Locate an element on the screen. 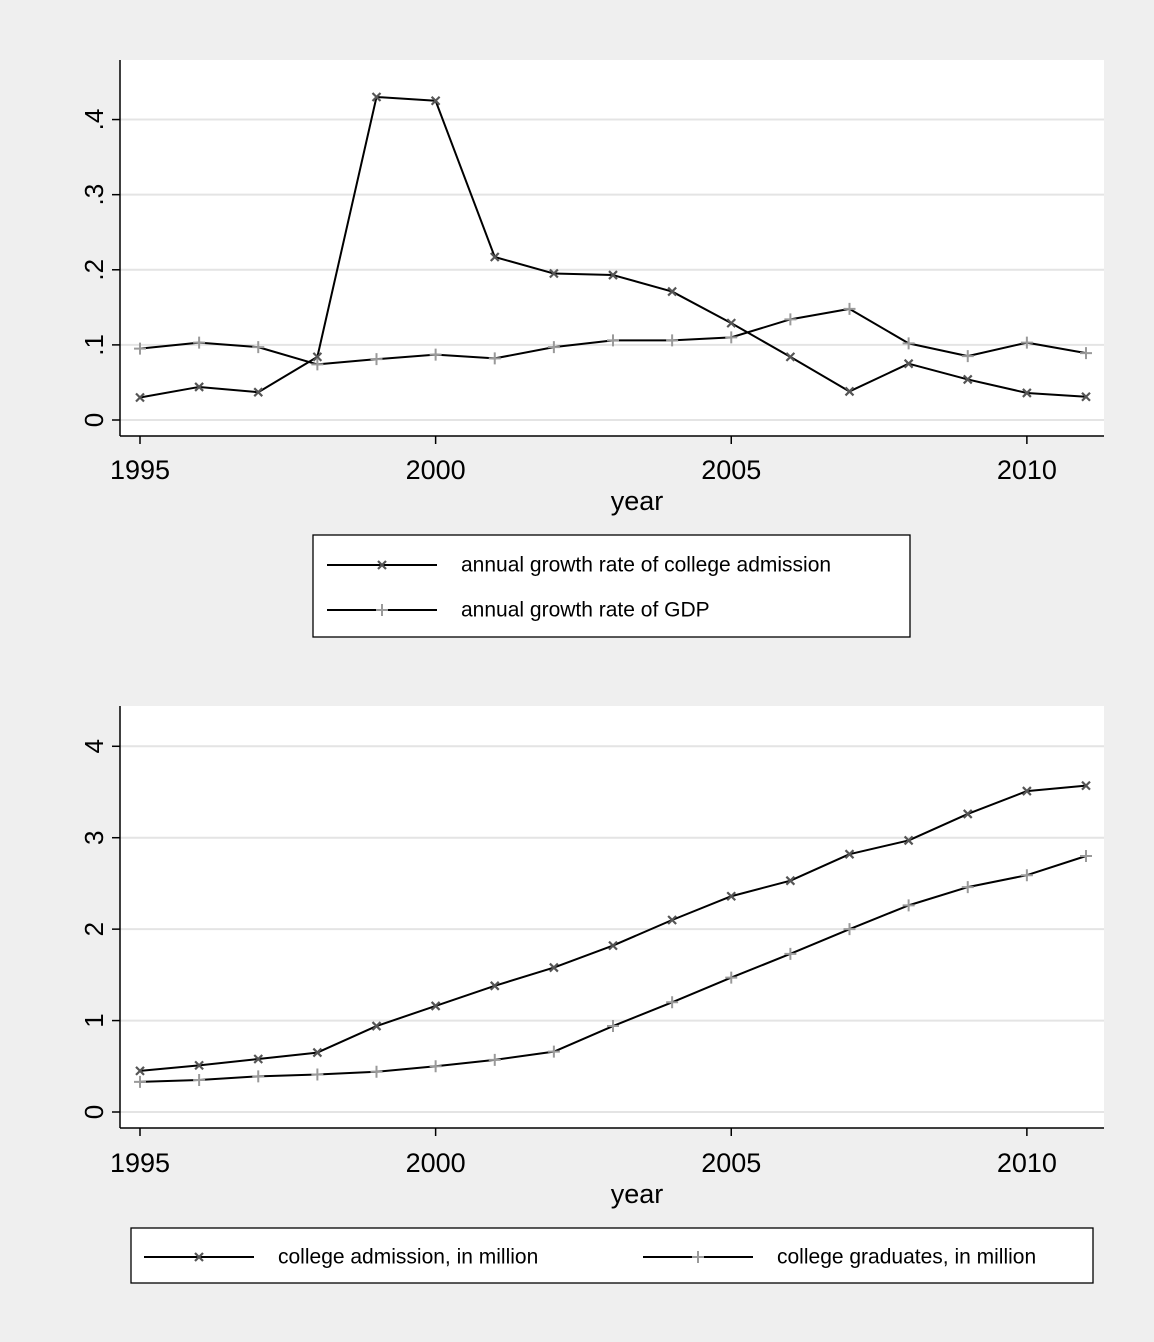 This screenshot has height=1342, width=1154. y-tick-label-1: 1 is located at coordinates (94, 1020).